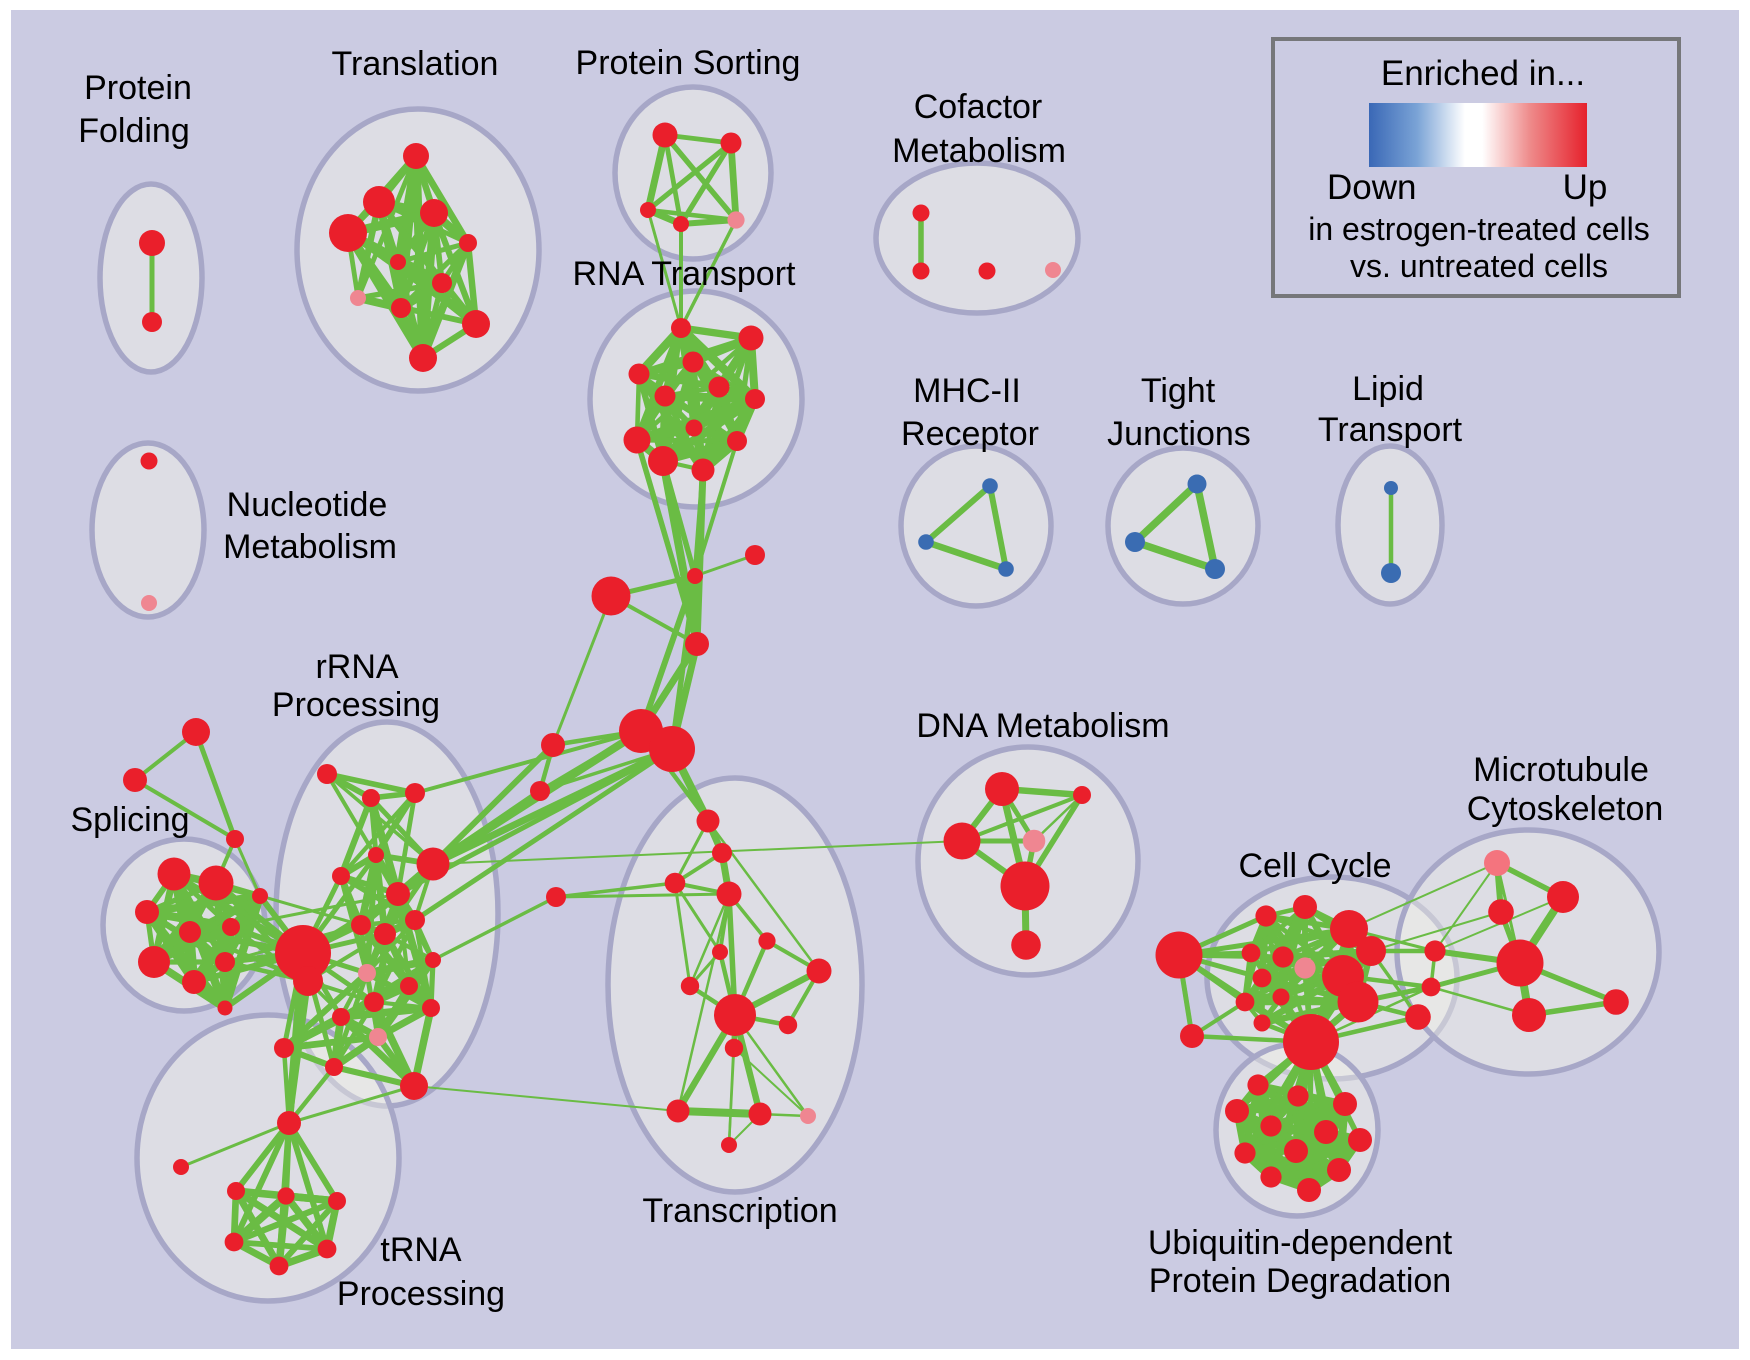 Image resolution: width=1750 pixels, height=1360 pixels. What do you see at coordinates (1565, 809) in the screenshot?
I see `svg-text: Cytoskeleton` at bounding box center [1565, 809].